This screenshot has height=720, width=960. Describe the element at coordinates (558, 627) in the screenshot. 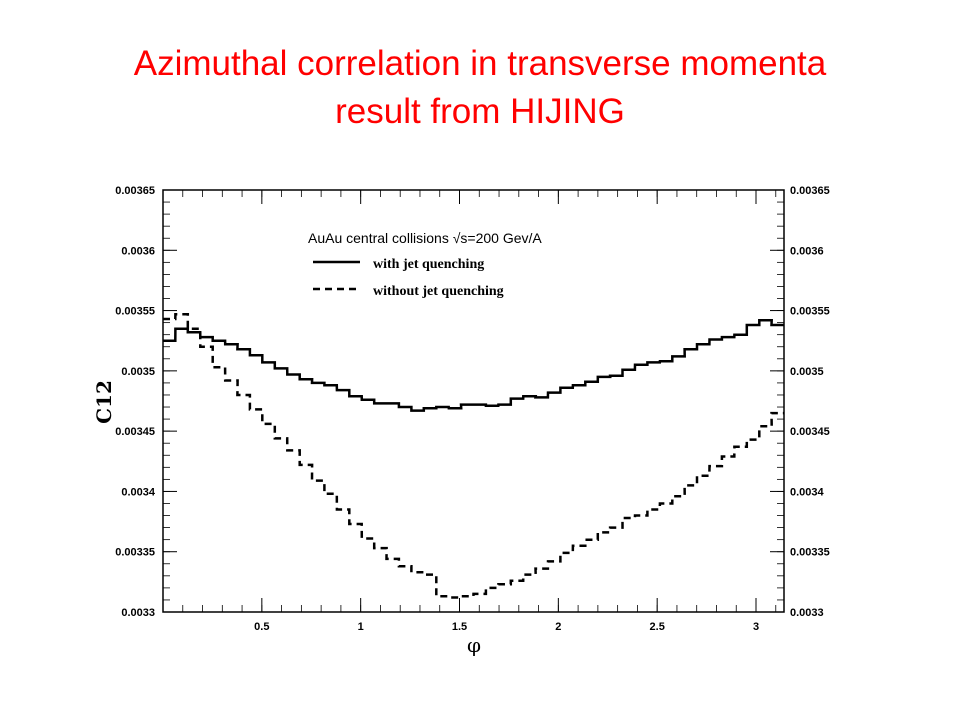

I see `x-tick-label: 2` at that location.